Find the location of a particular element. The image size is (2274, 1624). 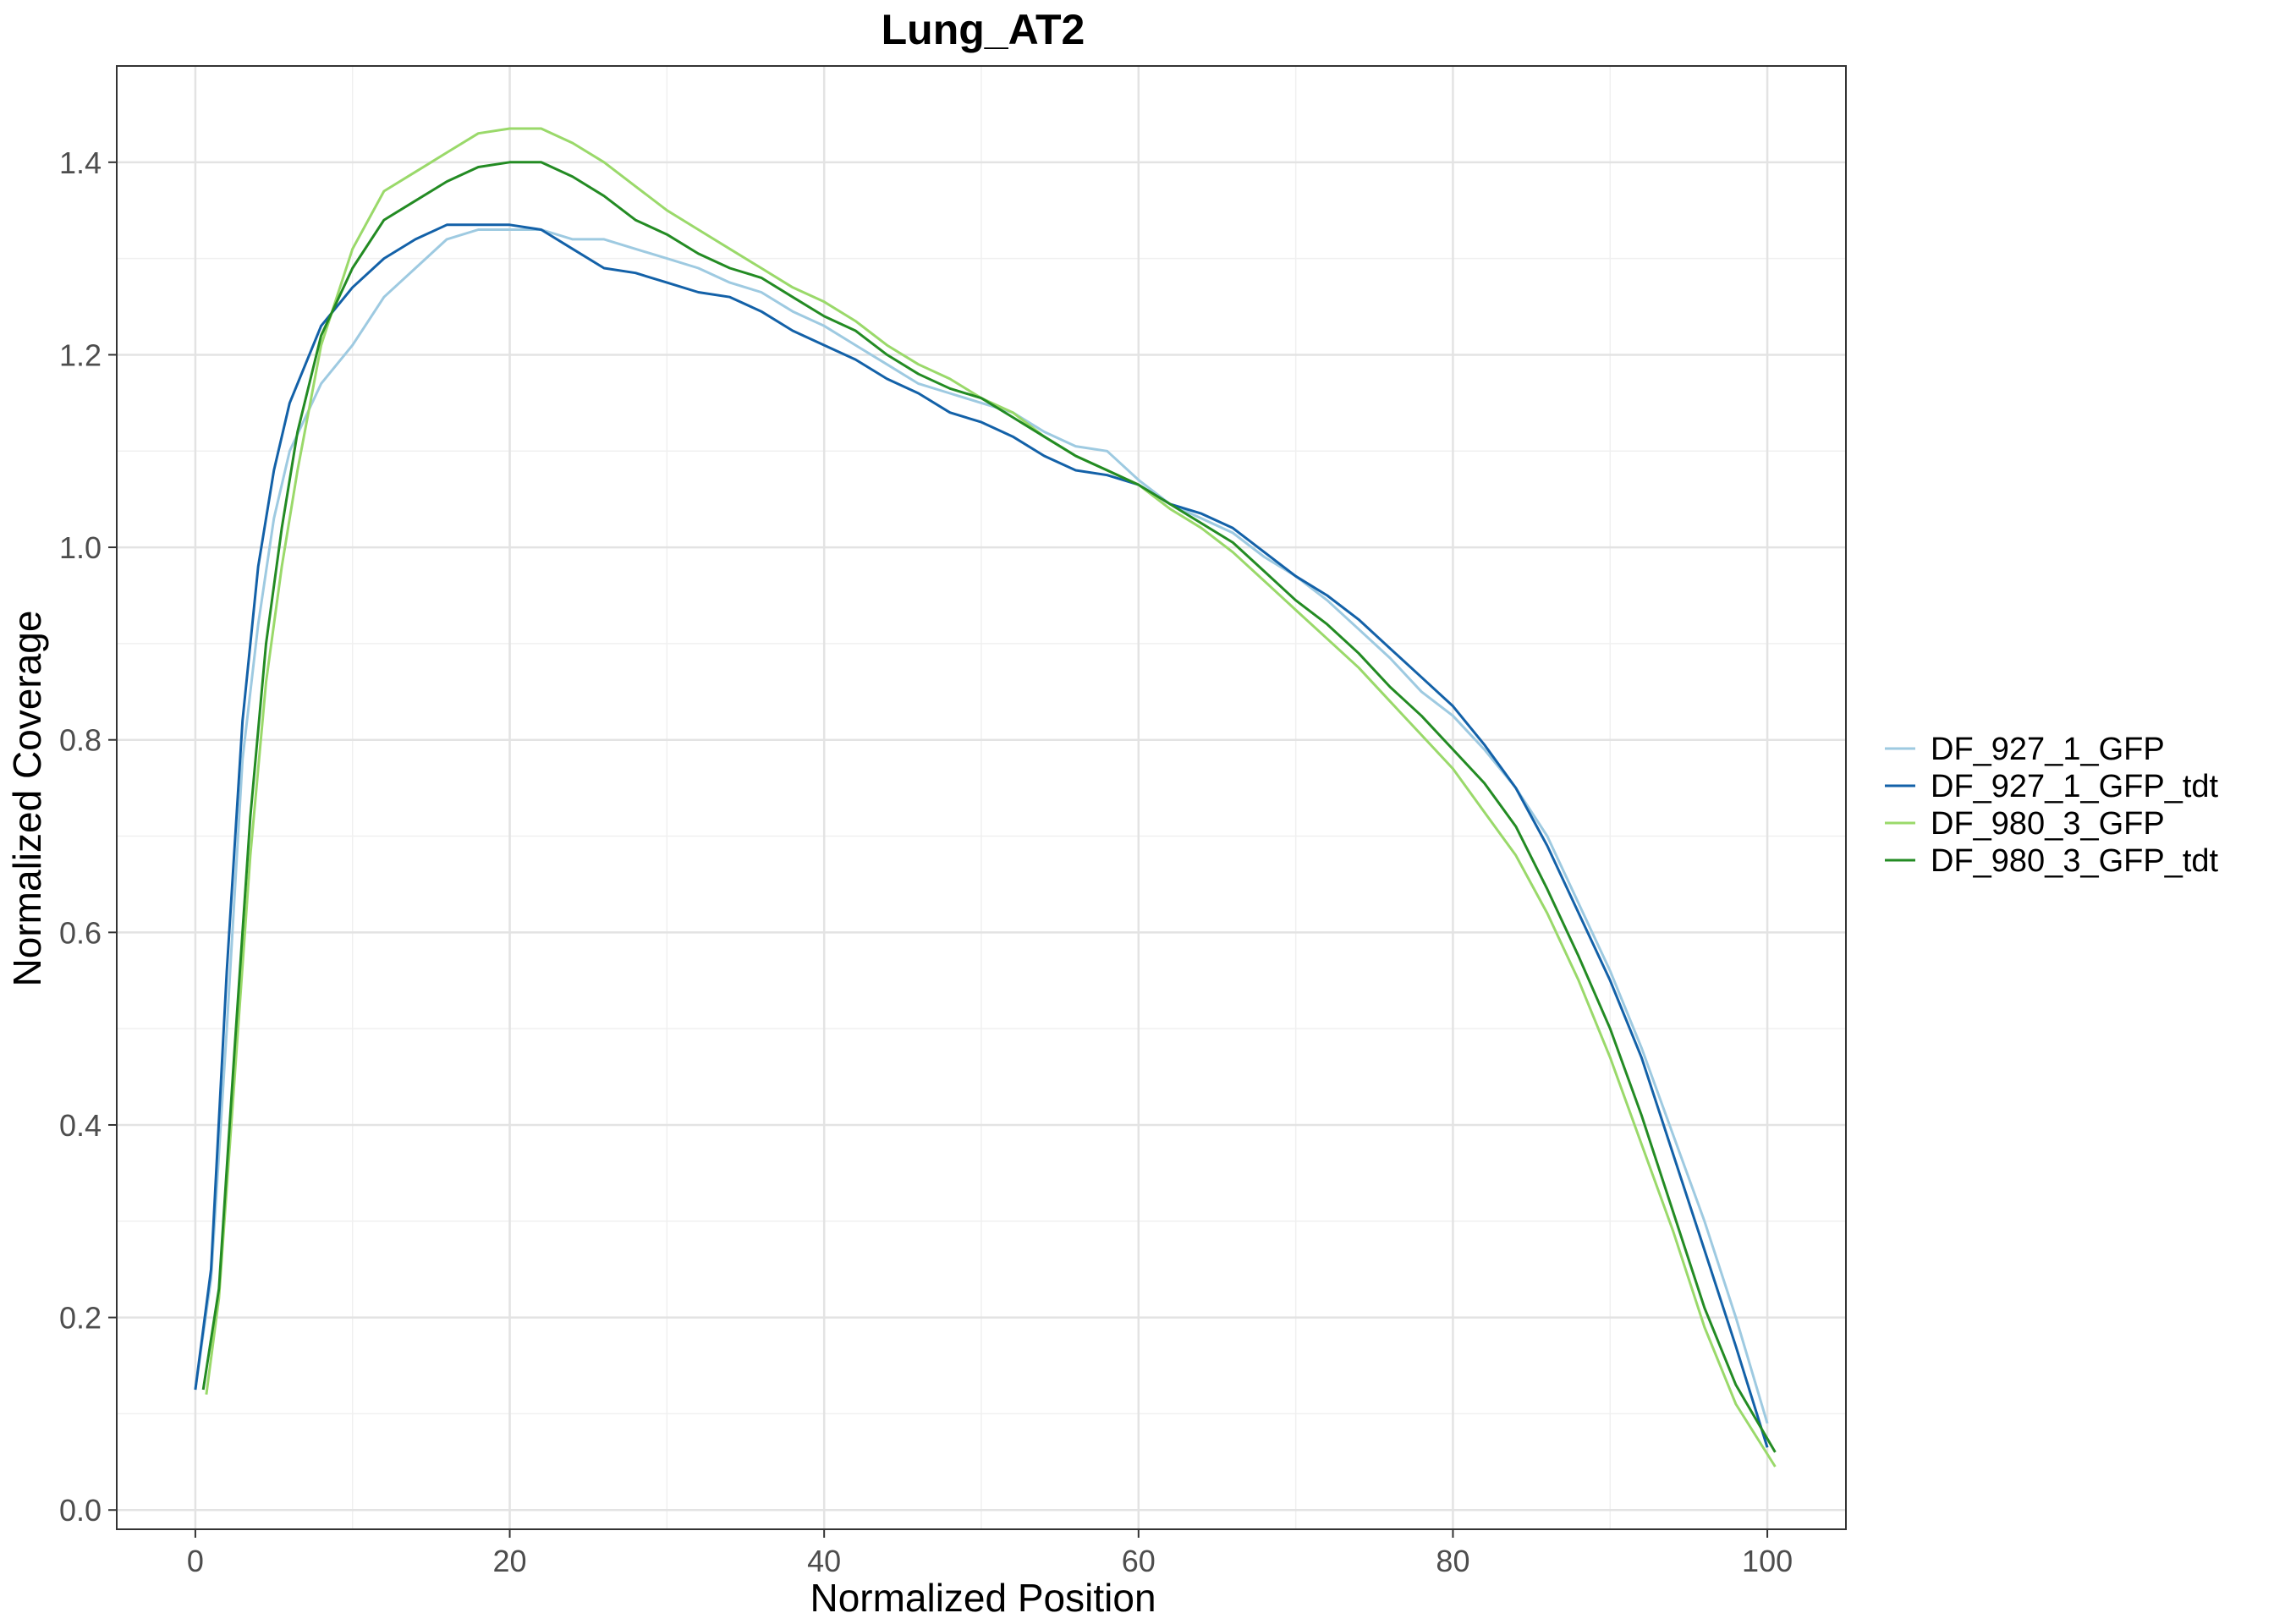

y-tick-label: 0.2 is located at coordinates (80, 1318).